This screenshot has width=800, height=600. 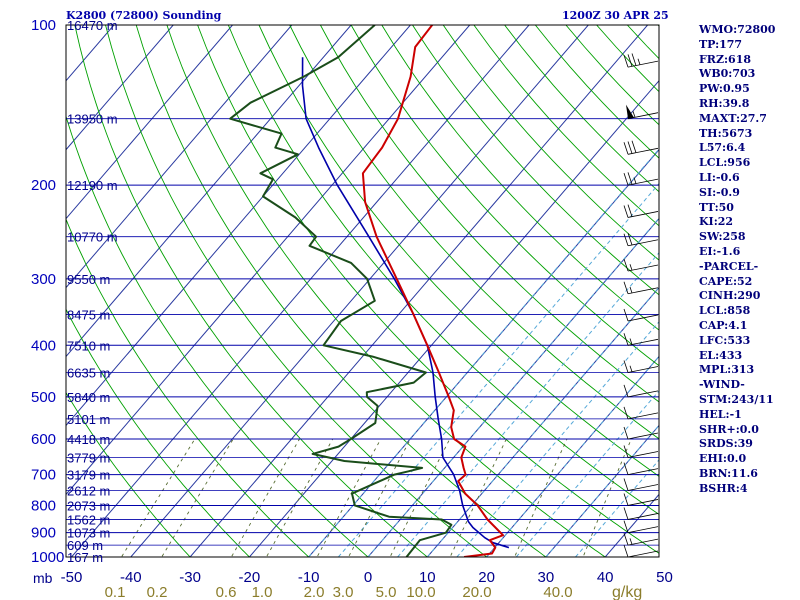 What do you see at coordinates (314, 592) in the screenshot?
I see `mixing-ratio-tick-label: 2.0` at bounding box center [314, 592].